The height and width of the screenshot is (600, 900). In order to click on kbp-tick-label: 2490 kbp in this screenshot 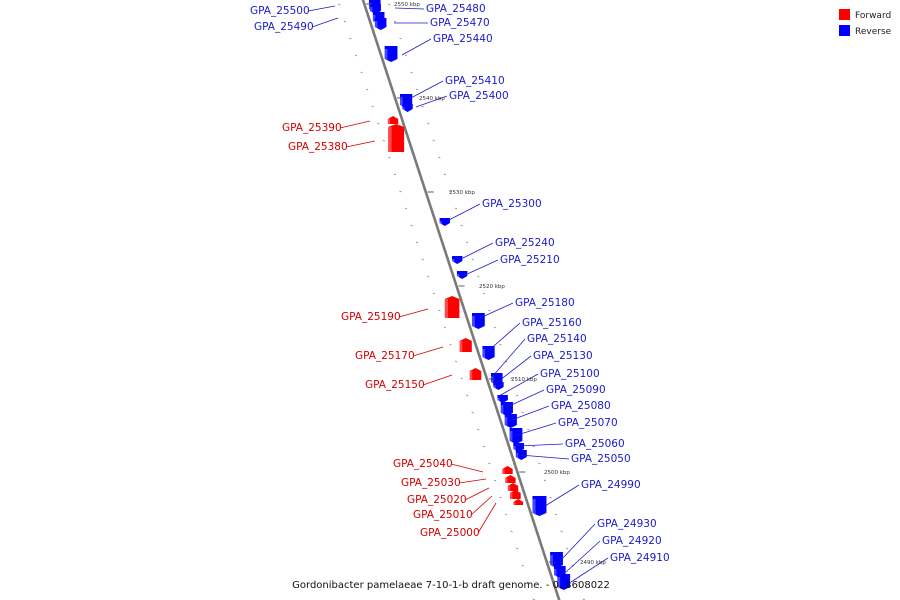, I will do `click(593, 563)`.